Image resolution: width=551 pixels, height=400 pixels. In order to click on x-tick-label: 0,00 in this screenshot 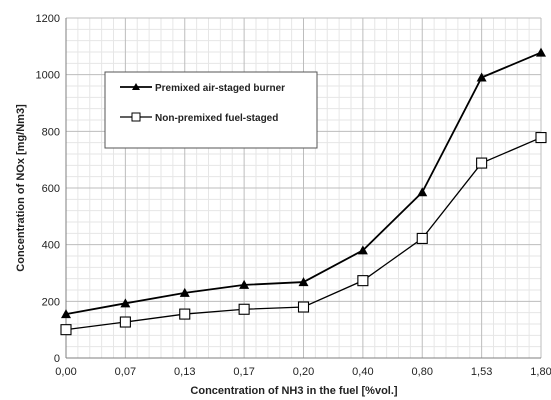, I will do `click(65, 372)`.